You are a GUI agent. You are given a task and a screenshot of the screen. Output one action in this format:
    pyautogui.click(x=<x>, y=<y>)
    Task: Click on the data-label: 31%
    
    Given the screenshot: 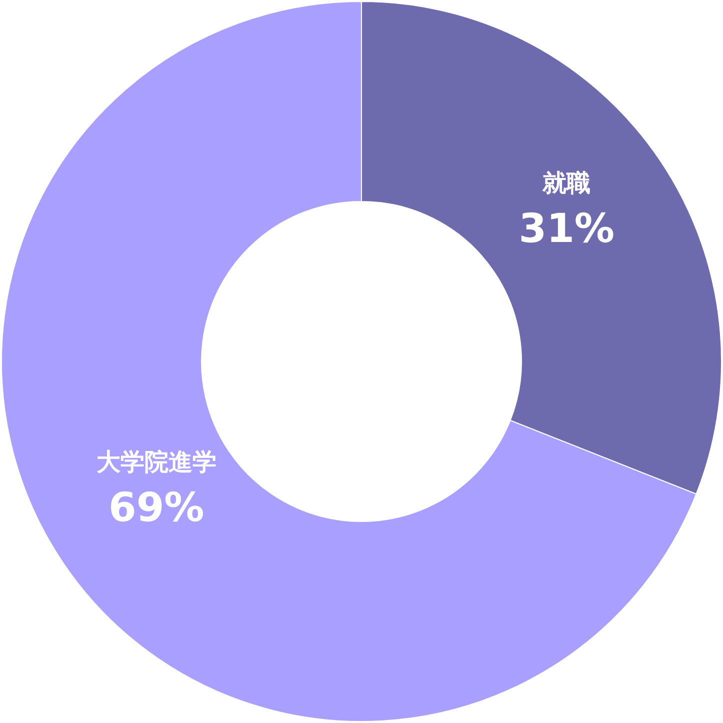 What is the action you would take?
    pyautogui.click(x=566, y=229)
    